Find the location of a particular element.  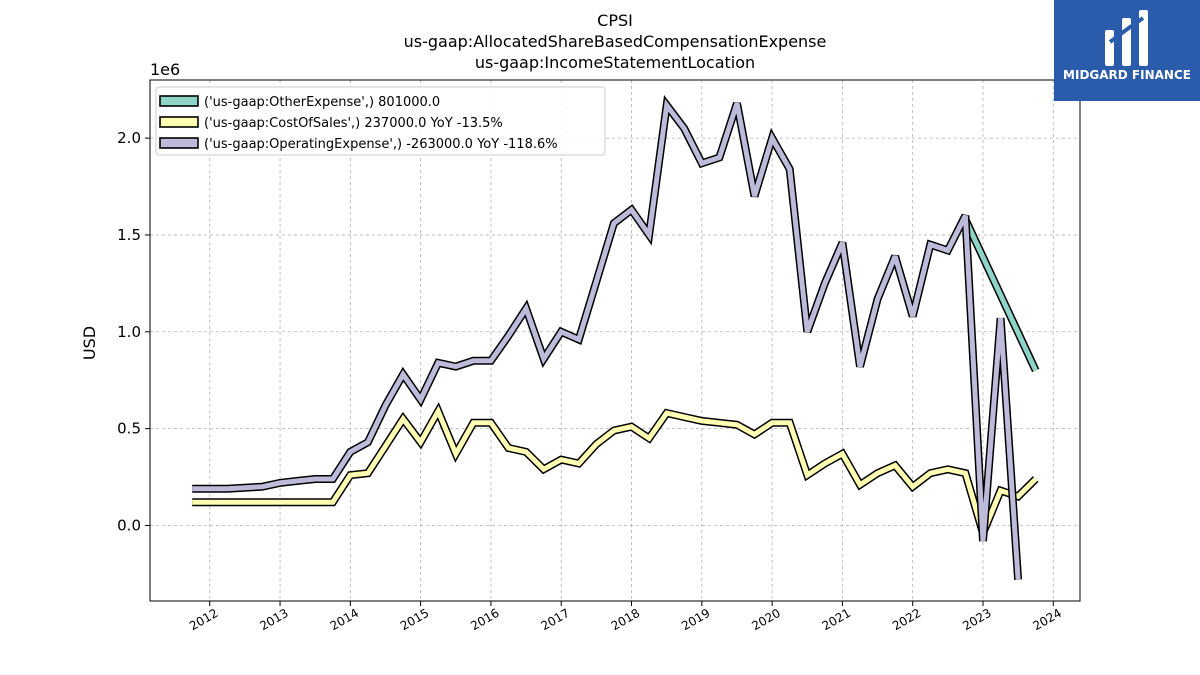

x-tick-label: 2014 is located at coordinates (344, 619).